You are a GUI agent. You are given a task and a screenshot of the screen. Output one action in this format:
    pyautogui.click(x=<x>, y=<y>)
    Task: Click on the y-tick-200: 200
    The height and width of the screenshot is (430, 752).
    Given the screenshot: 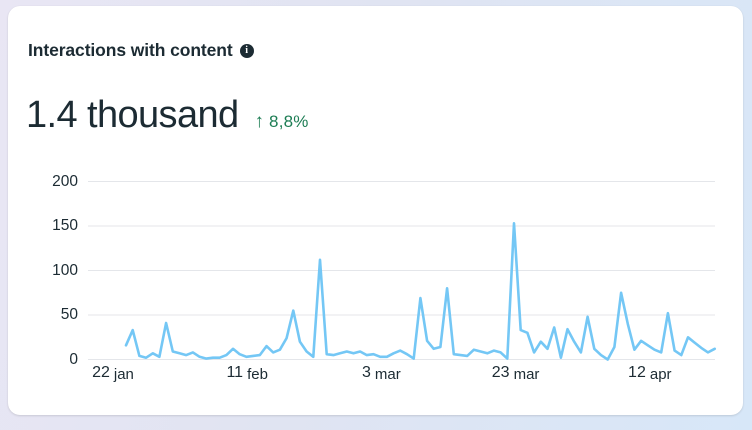 What is the action you would take?
    pyautogui.click(x=65, y=181)
    